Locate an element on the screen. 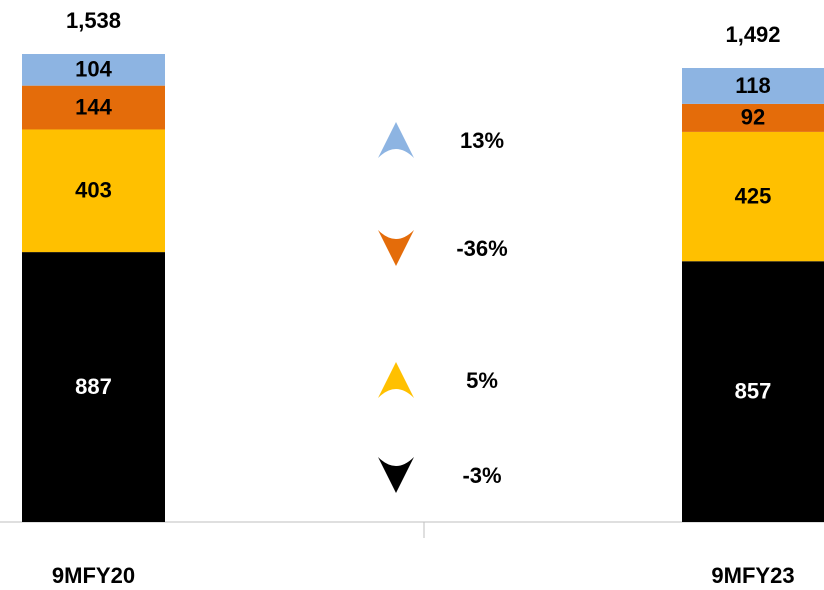 Image resolution: width=824 pixels, height=590 pixels. change-label: -36% is located at coordinates (481, 248).